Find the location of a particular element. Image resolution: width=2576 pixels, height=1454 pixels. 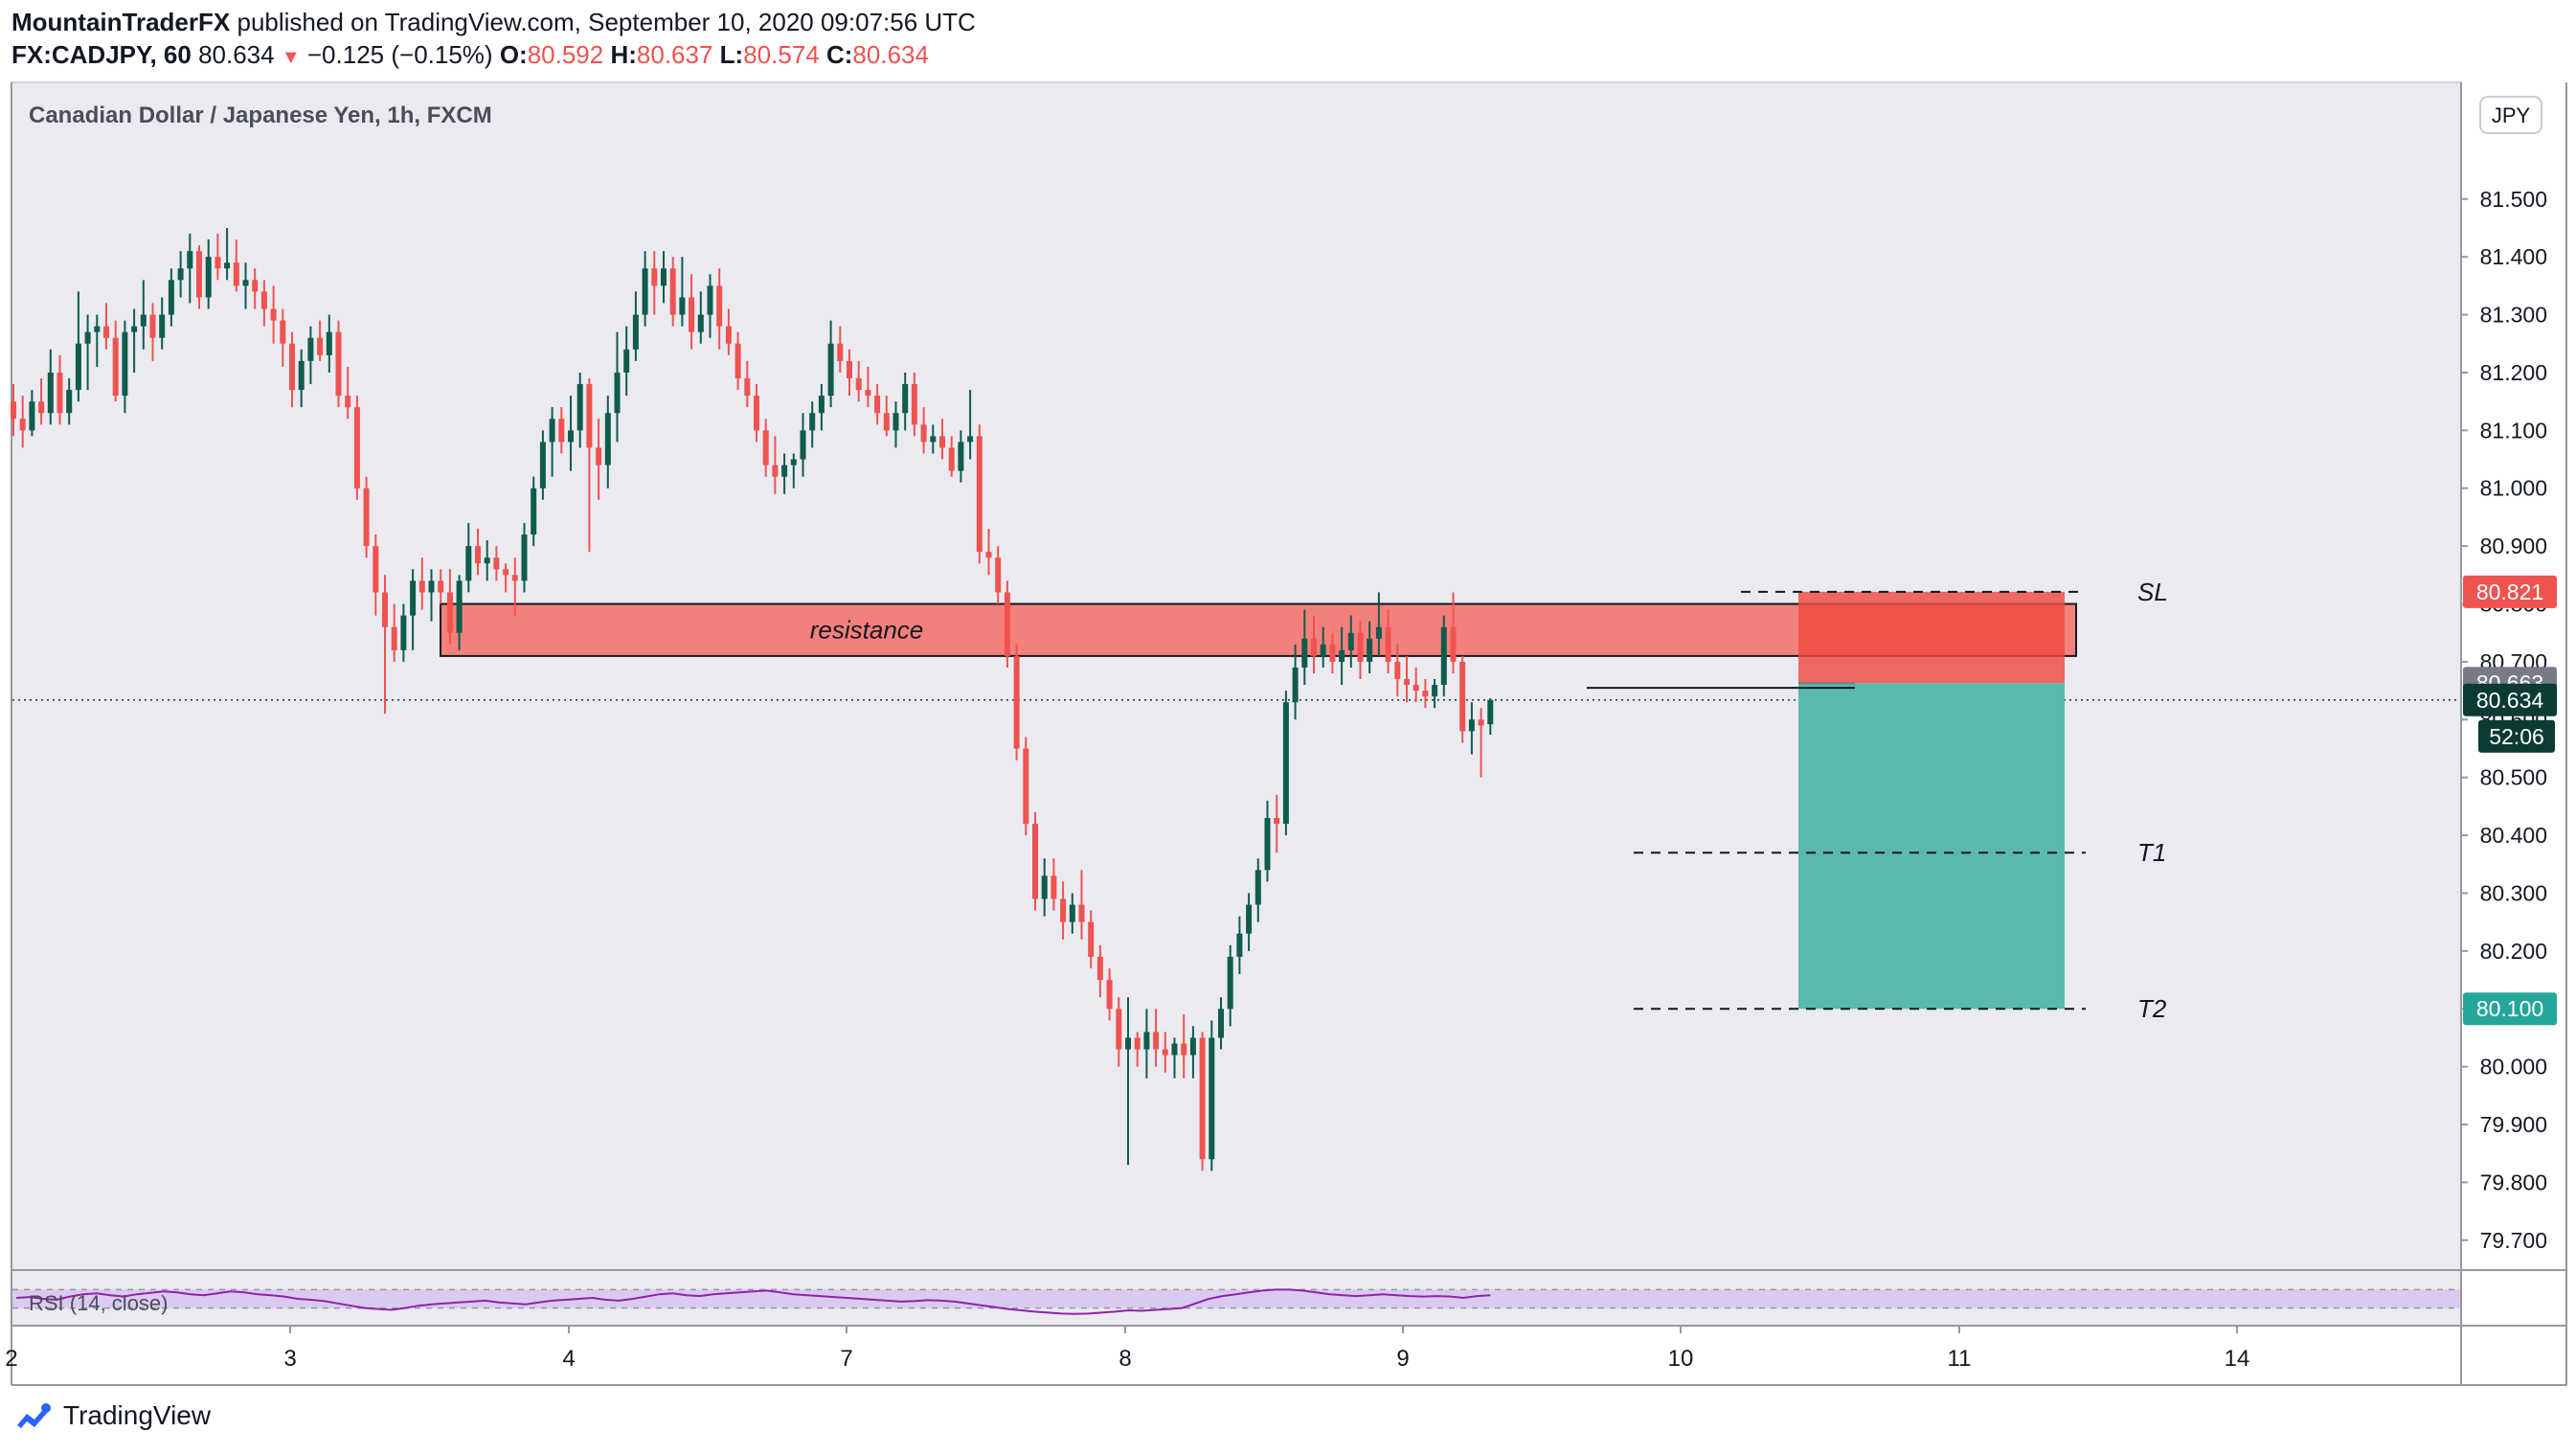

author-name: MountainTraderFX is located at coordinates (121, 22).